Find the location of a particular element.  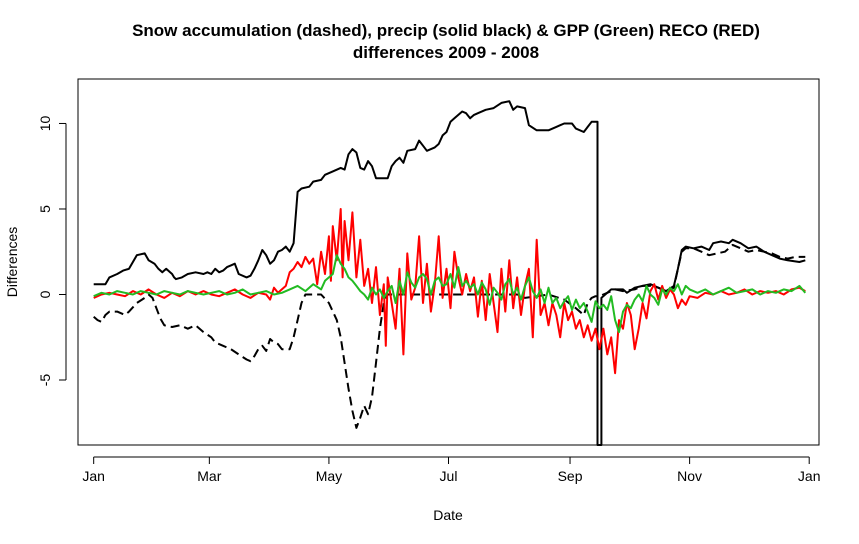

y-axis-label: Differences is located at coordinates (12, 262).